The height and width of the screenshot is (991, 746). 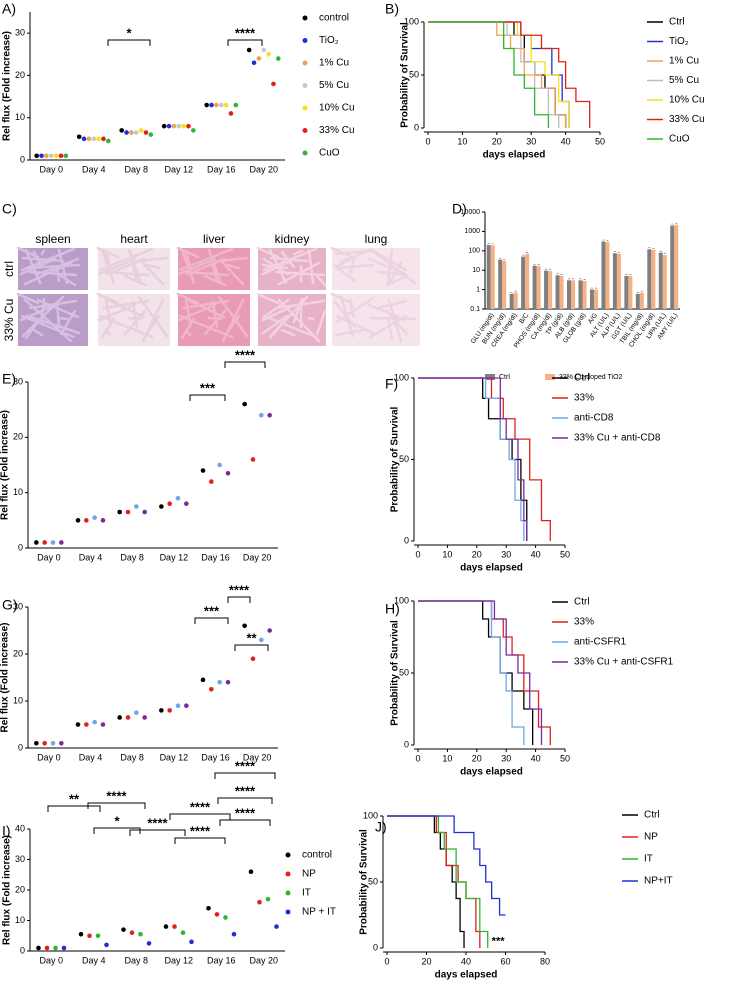 What do you see at coordinates (214, 239) in the screenshot?
I see `column-label: liver` at bounding box center [214, 239].